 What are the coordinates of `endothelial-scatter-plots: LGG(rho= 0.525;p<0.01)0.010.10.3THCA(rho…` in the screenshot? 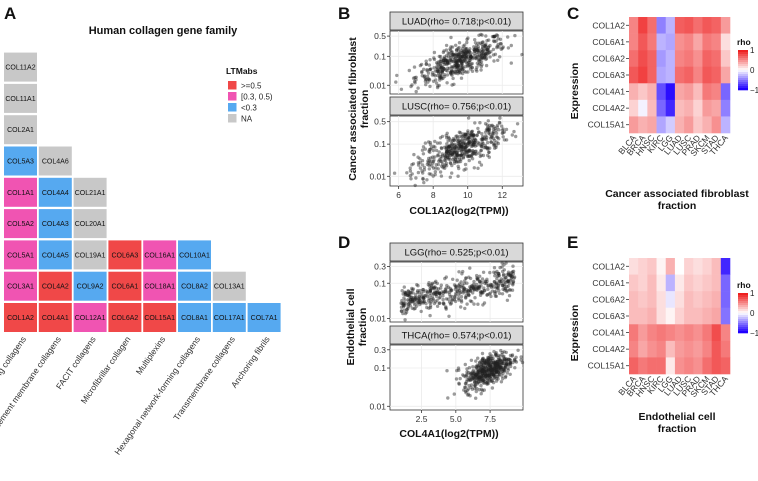 It's located at (447, 333).